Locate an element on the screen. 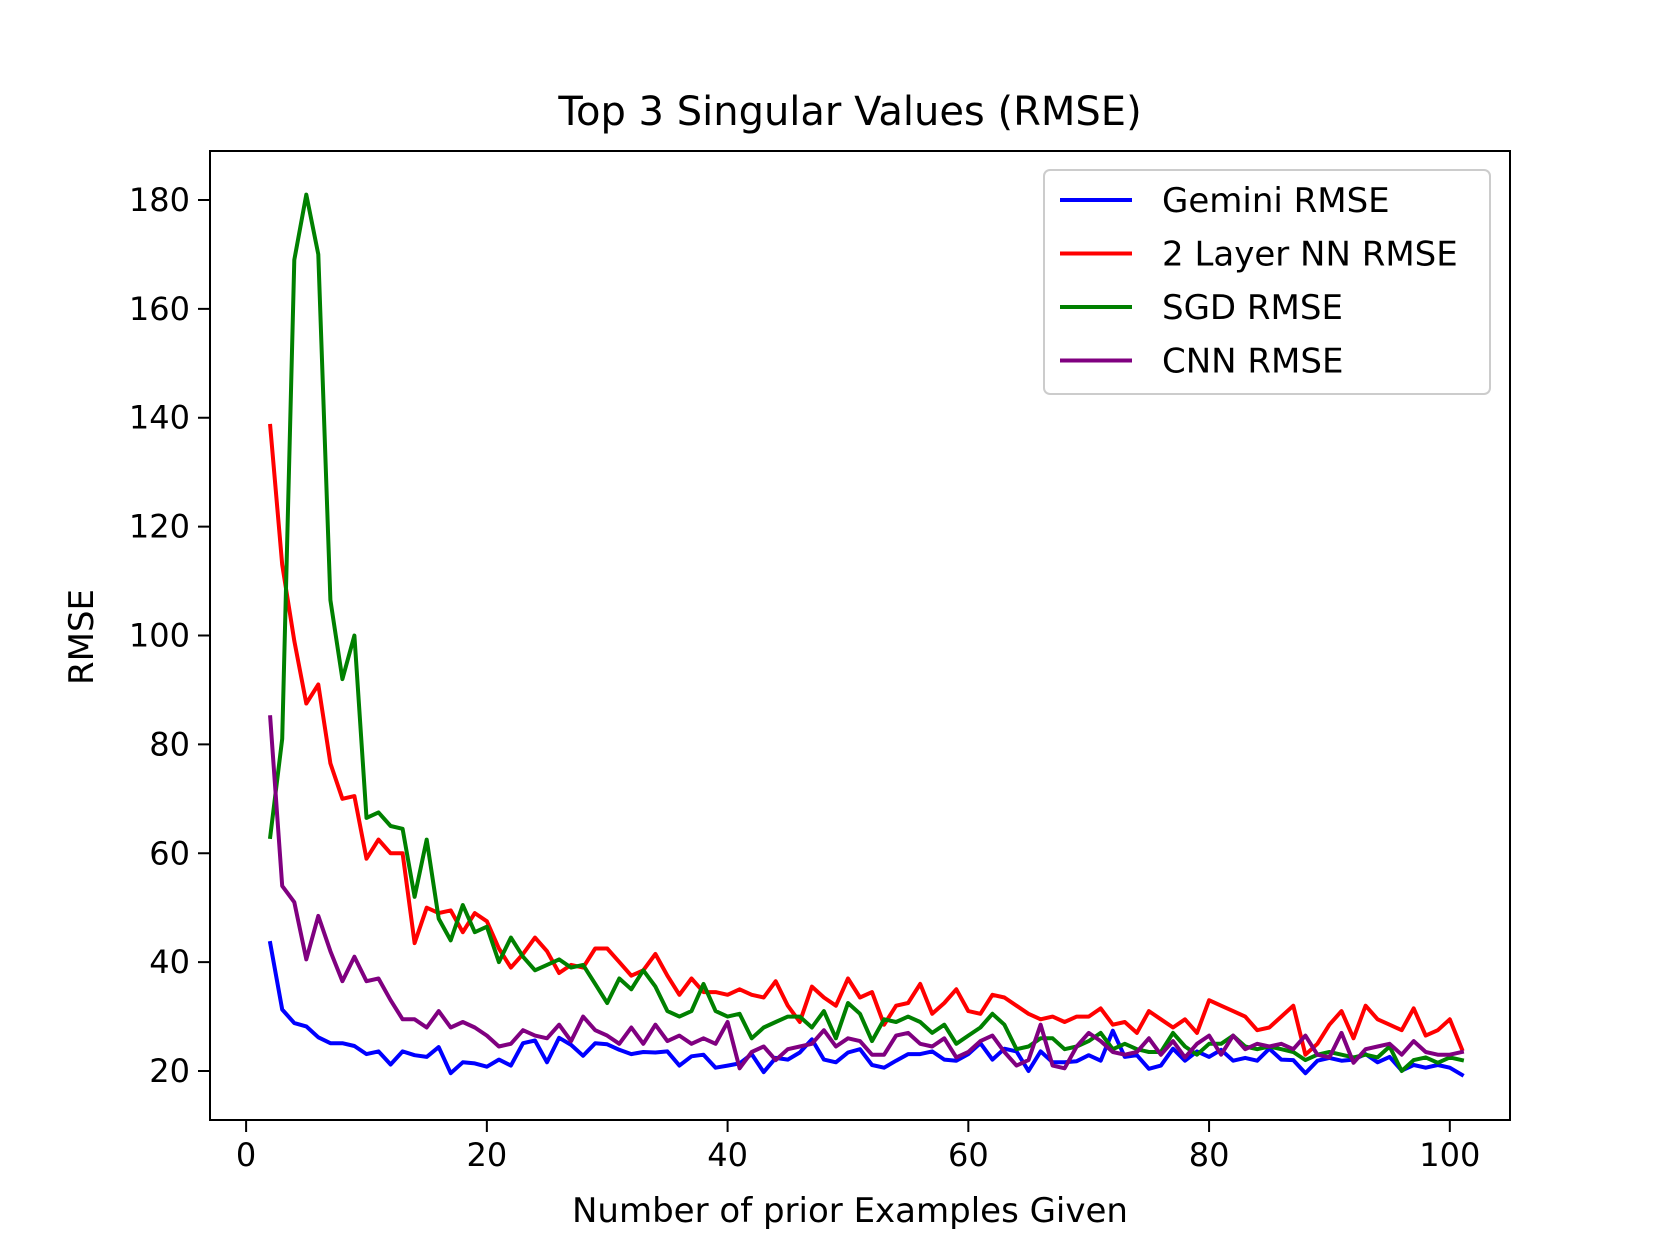 This screenshot has width=1660, height=1245. legend-box is located at coordinates (1267, 282).